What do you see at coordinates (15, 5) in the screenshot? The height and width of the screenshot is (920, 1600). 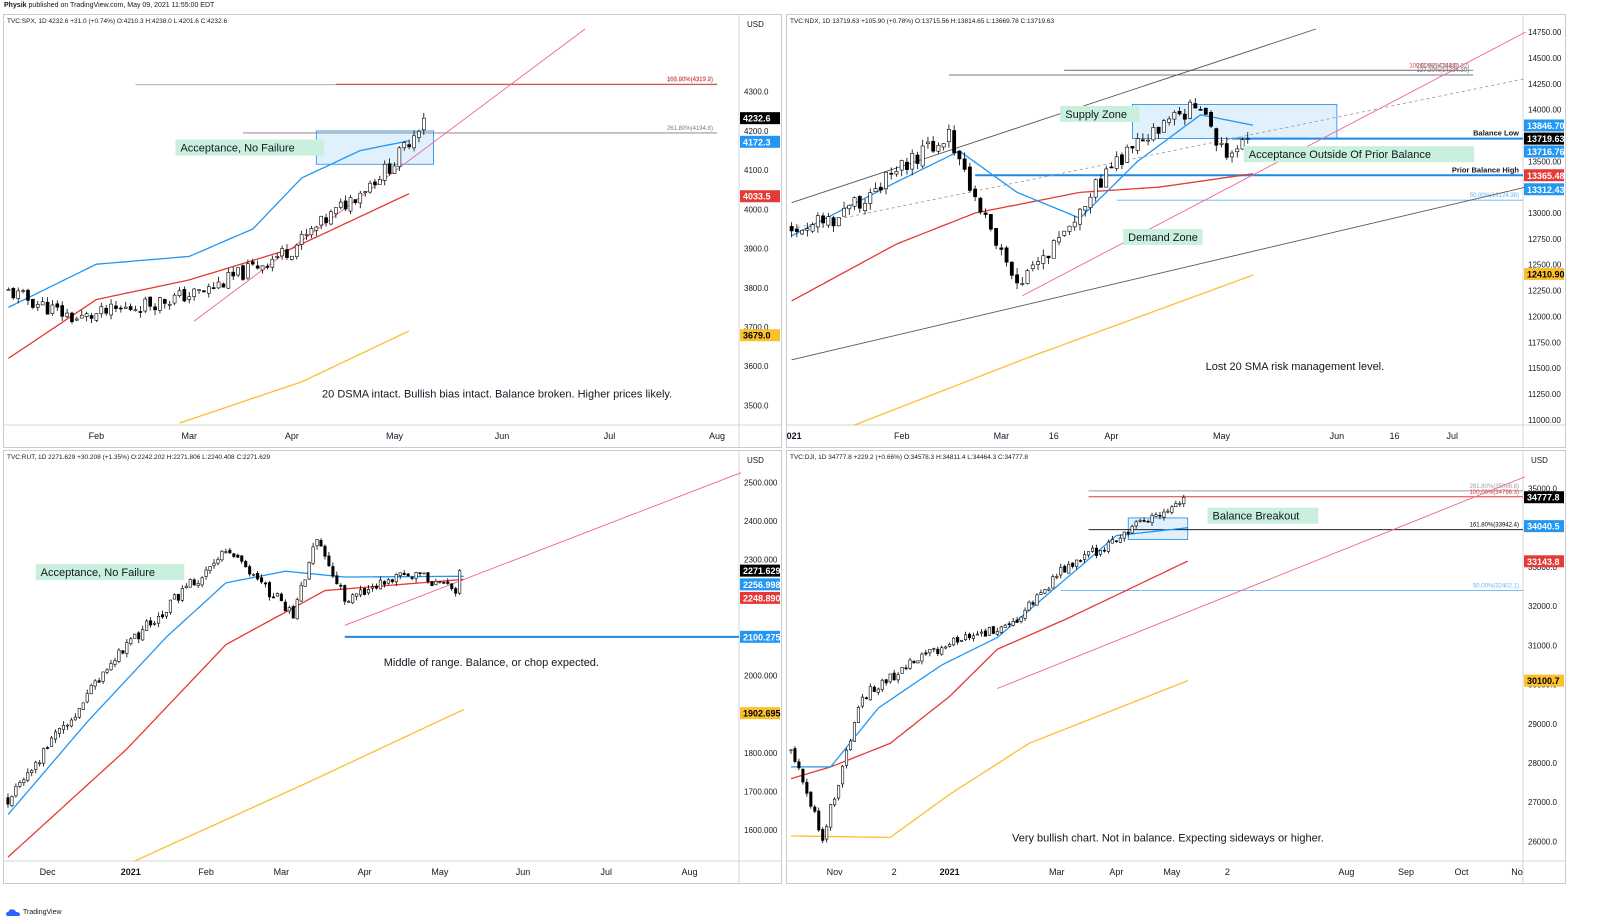 I see `author-name: Physik` at bounding box center [15, 5].